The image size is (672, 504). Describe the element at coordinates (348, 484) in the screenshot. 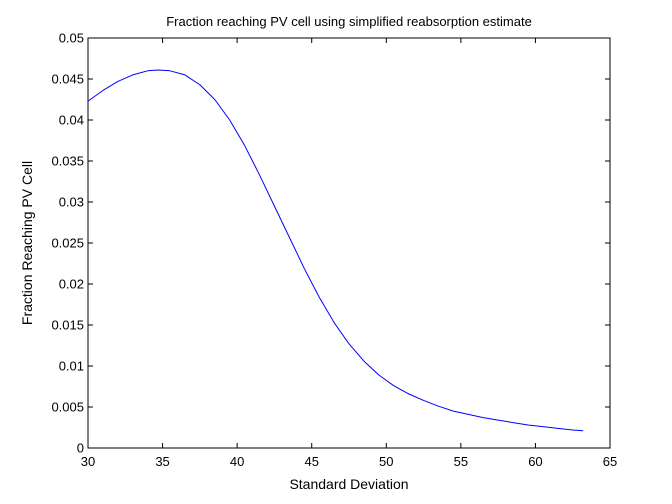

I see `x-axis-label: Standard Deviation` at that location.